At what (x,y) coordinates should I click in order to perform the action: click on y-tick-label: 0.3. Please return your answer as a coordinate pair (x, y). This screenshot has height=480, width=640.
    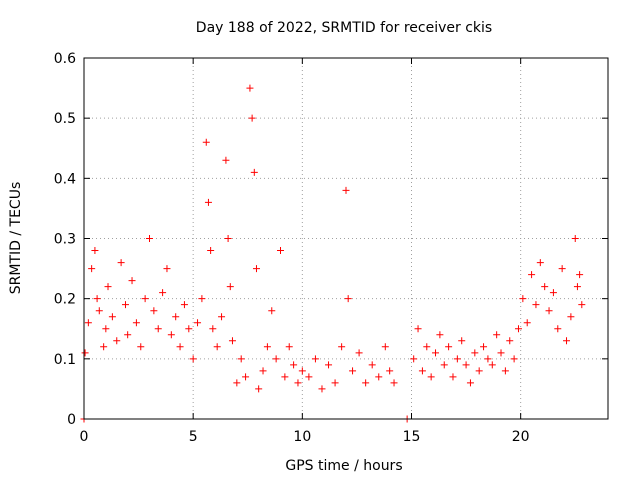
    Looking at the image, I should click on (65, 240).